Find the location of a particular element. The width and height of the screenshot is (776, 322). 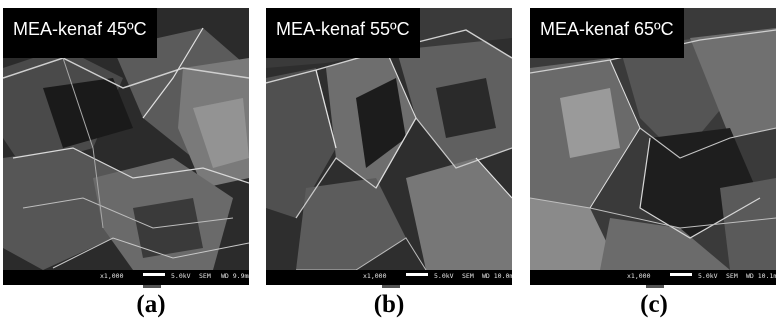

panel-label: MEA-kenaf 45ºC is located at coordinates (80, 33).